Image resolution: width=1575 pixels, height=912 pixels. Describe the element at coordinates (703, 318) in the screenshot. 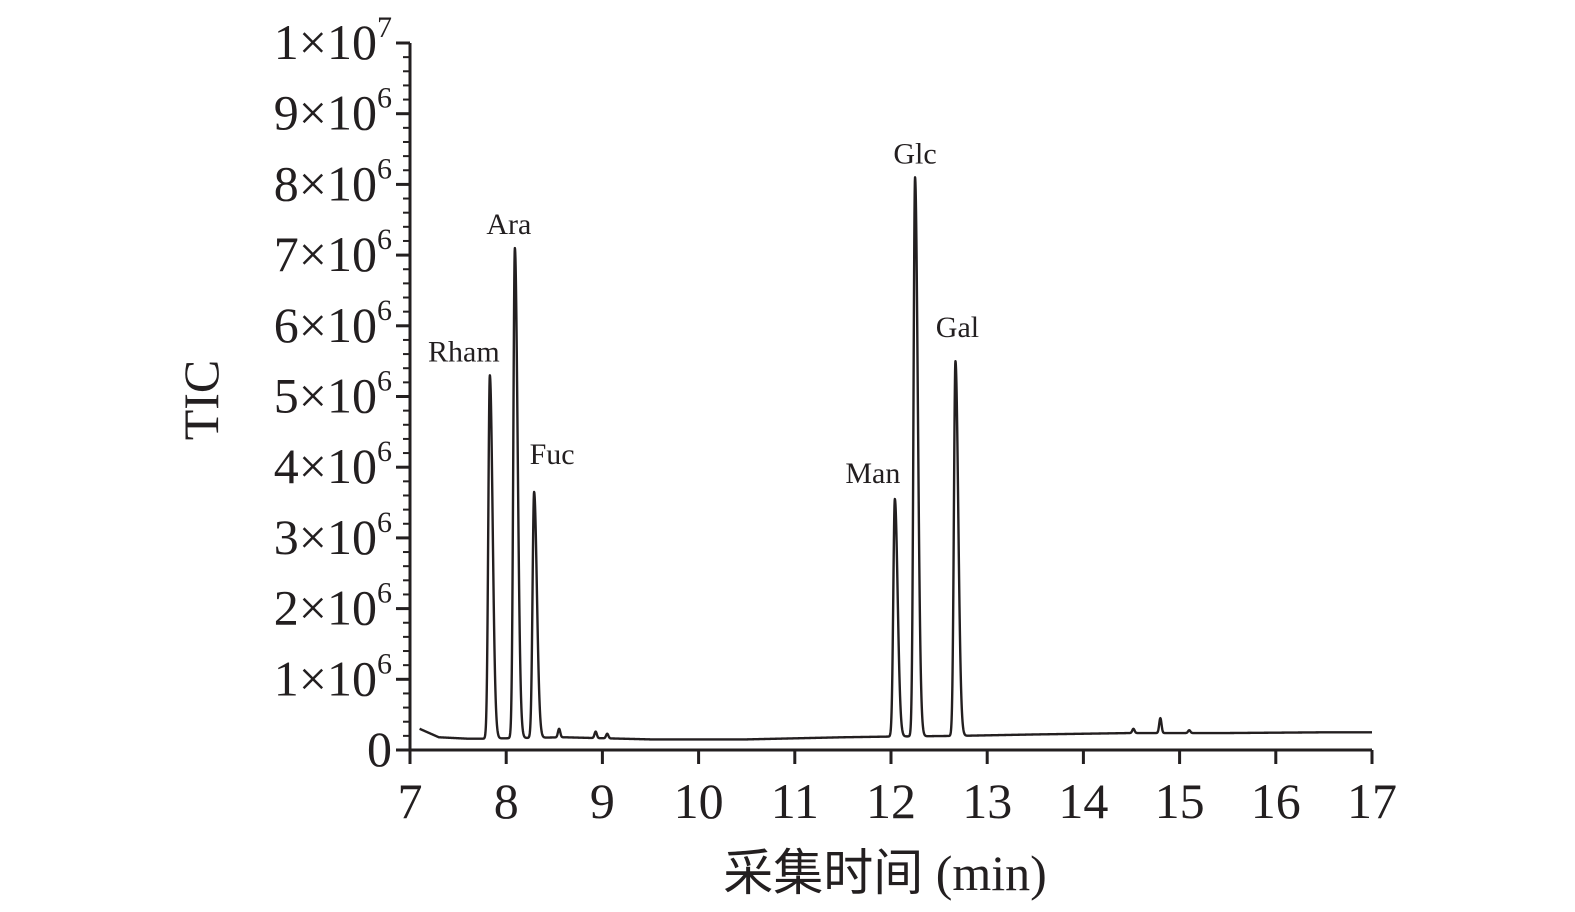

I see `peak-labels: Rham Ara Fuc Man Glc Gal` at that location.